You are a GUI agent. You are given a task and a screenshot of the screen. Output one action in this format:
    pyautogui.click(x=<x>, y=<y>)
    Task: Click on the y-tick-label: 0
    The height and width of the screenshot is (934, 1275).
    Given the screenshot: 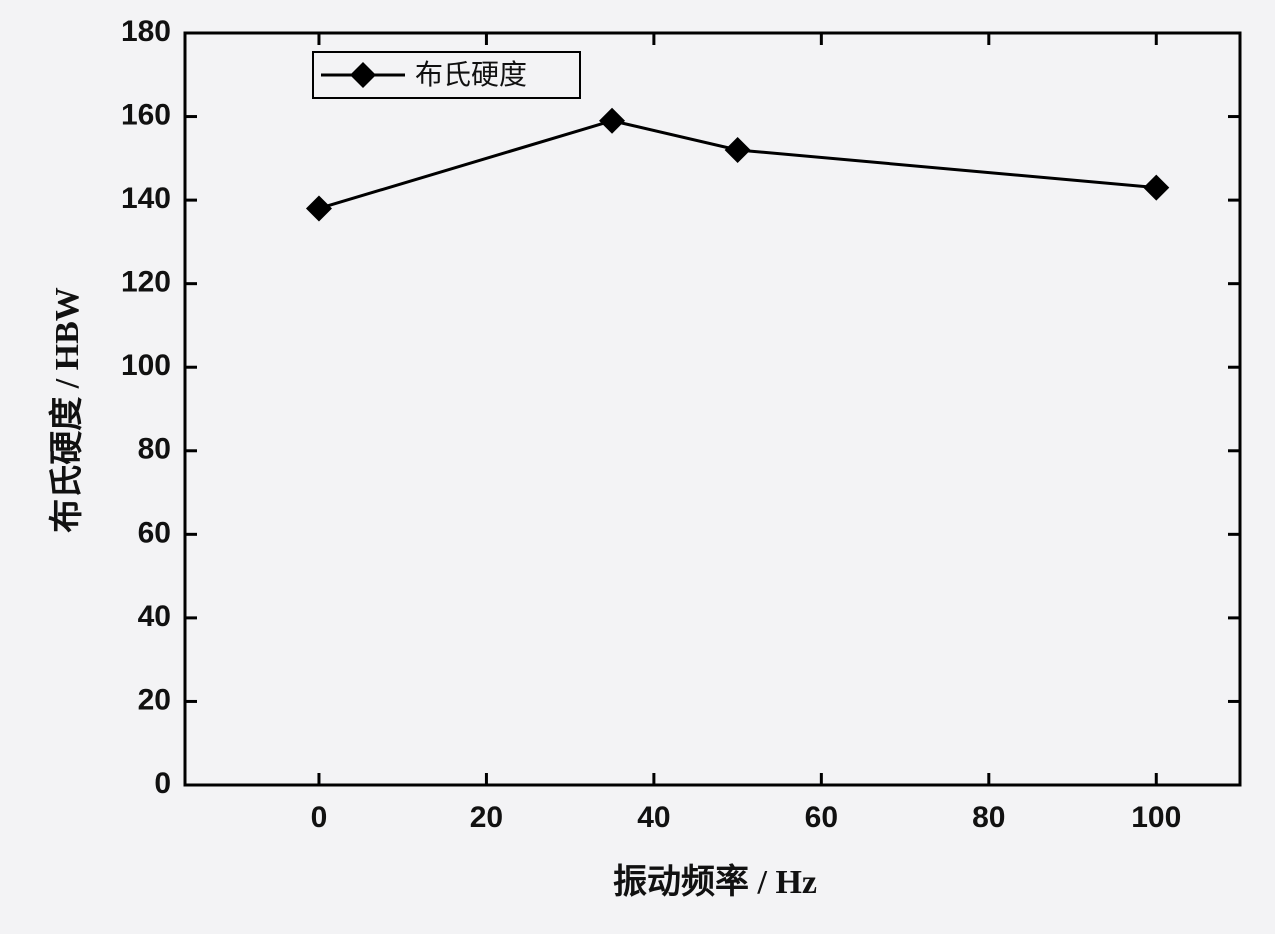 What is the action you would take?
    pyautogui.click(x=162, y=783)
    